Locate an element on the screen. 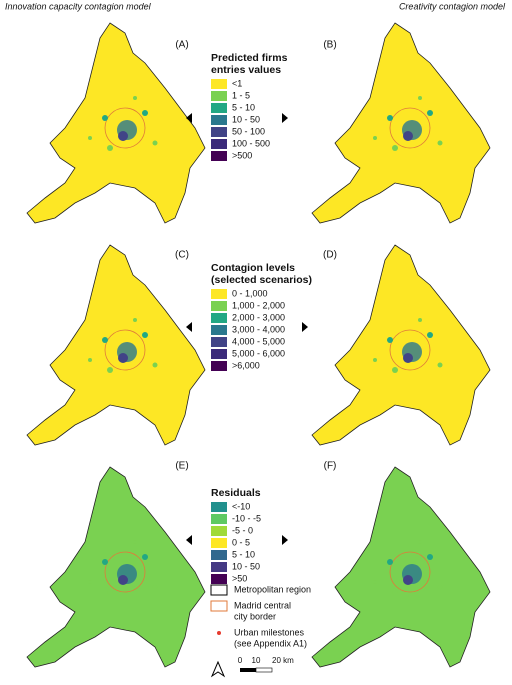 This screenshot has width=512, height=685. panel-label: (C) is located at coordinates (182, 255).